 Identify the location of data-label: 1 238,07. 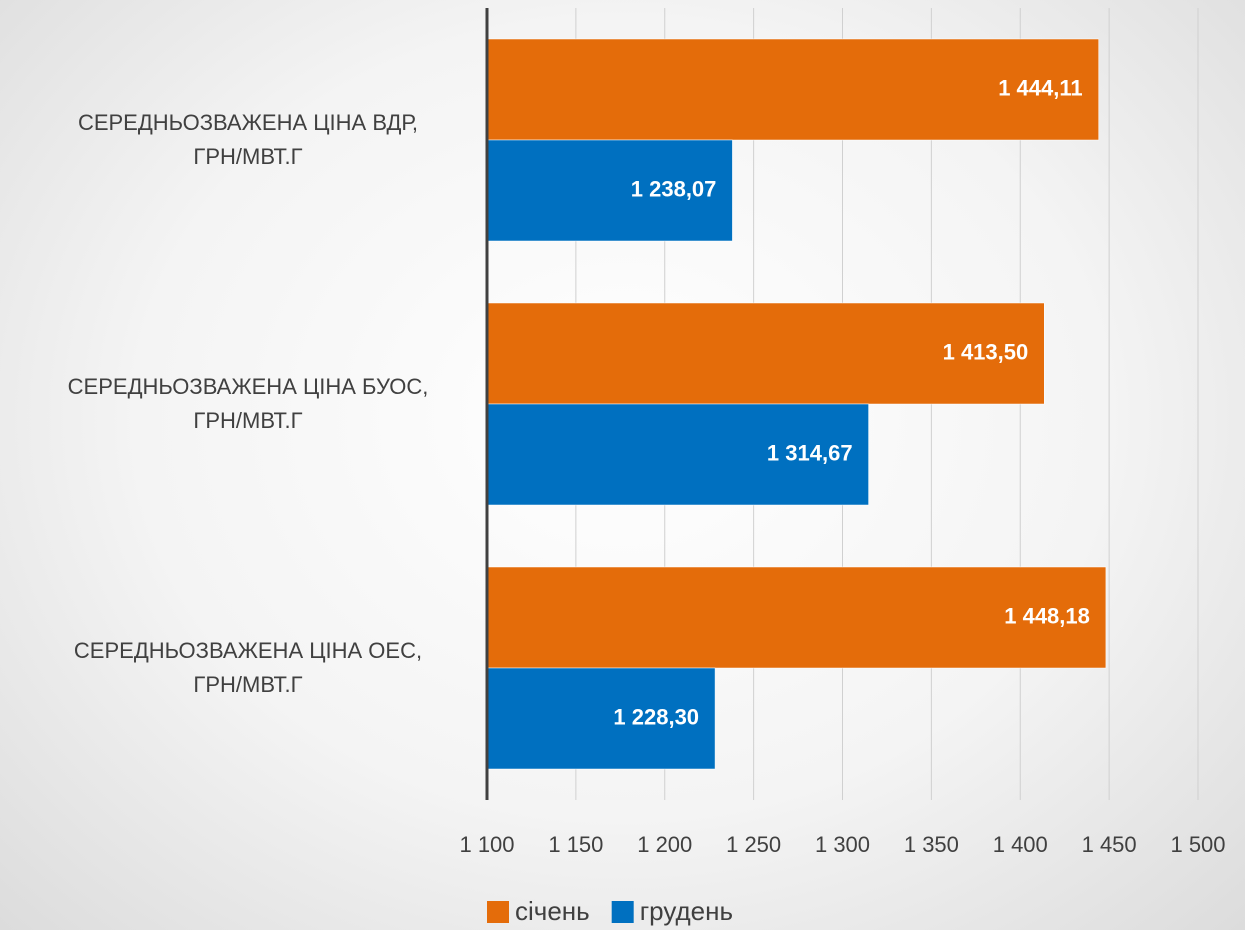
(674, 188).